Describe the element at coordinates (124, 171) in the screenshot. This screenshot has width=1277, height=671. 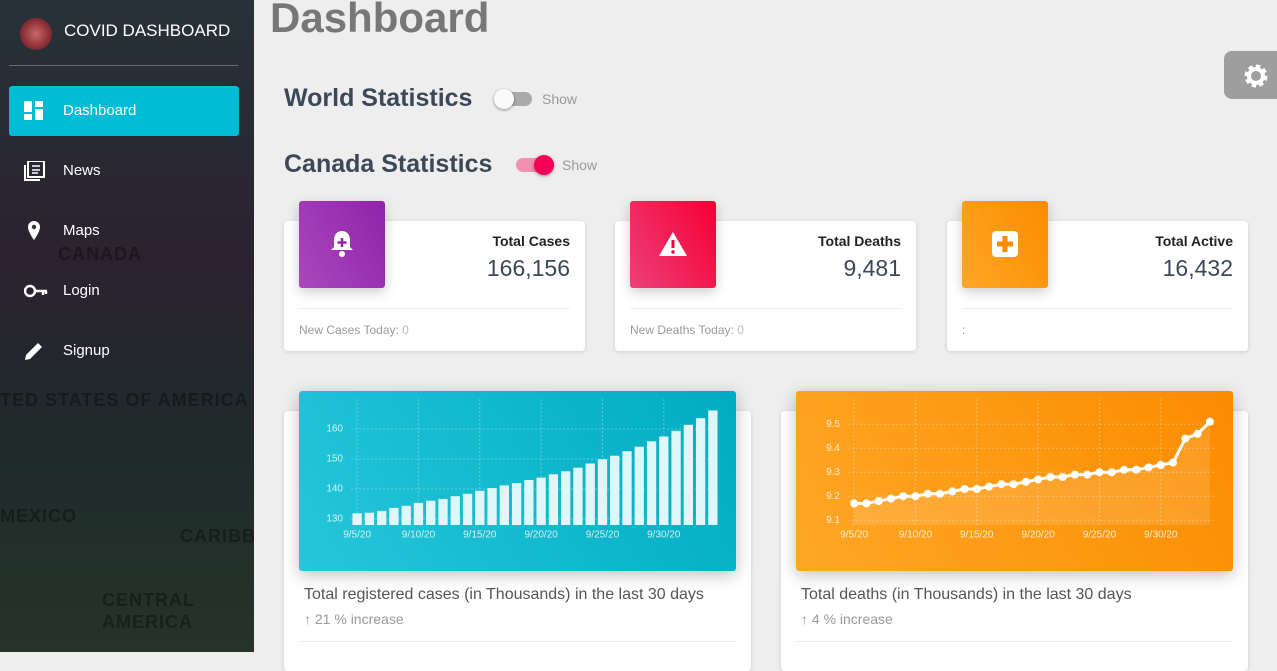
I see `nav-item: News` at that location.